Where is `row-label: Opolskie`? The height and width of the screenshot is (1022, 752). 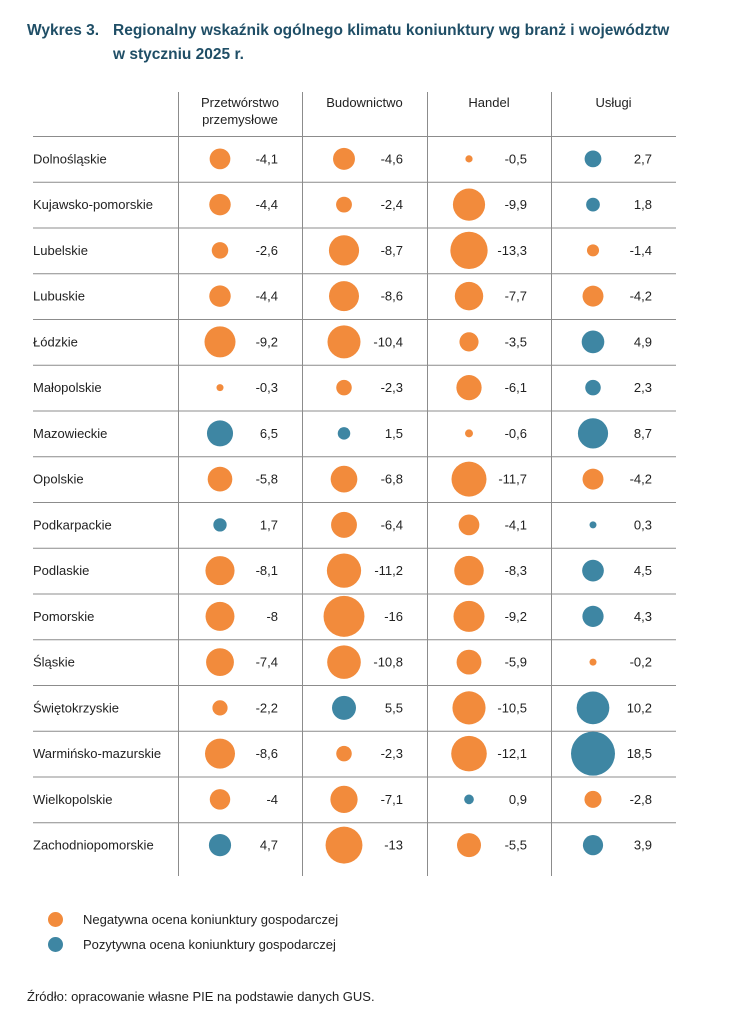 row-label: Opolskie is located at coordinates (58, 479).